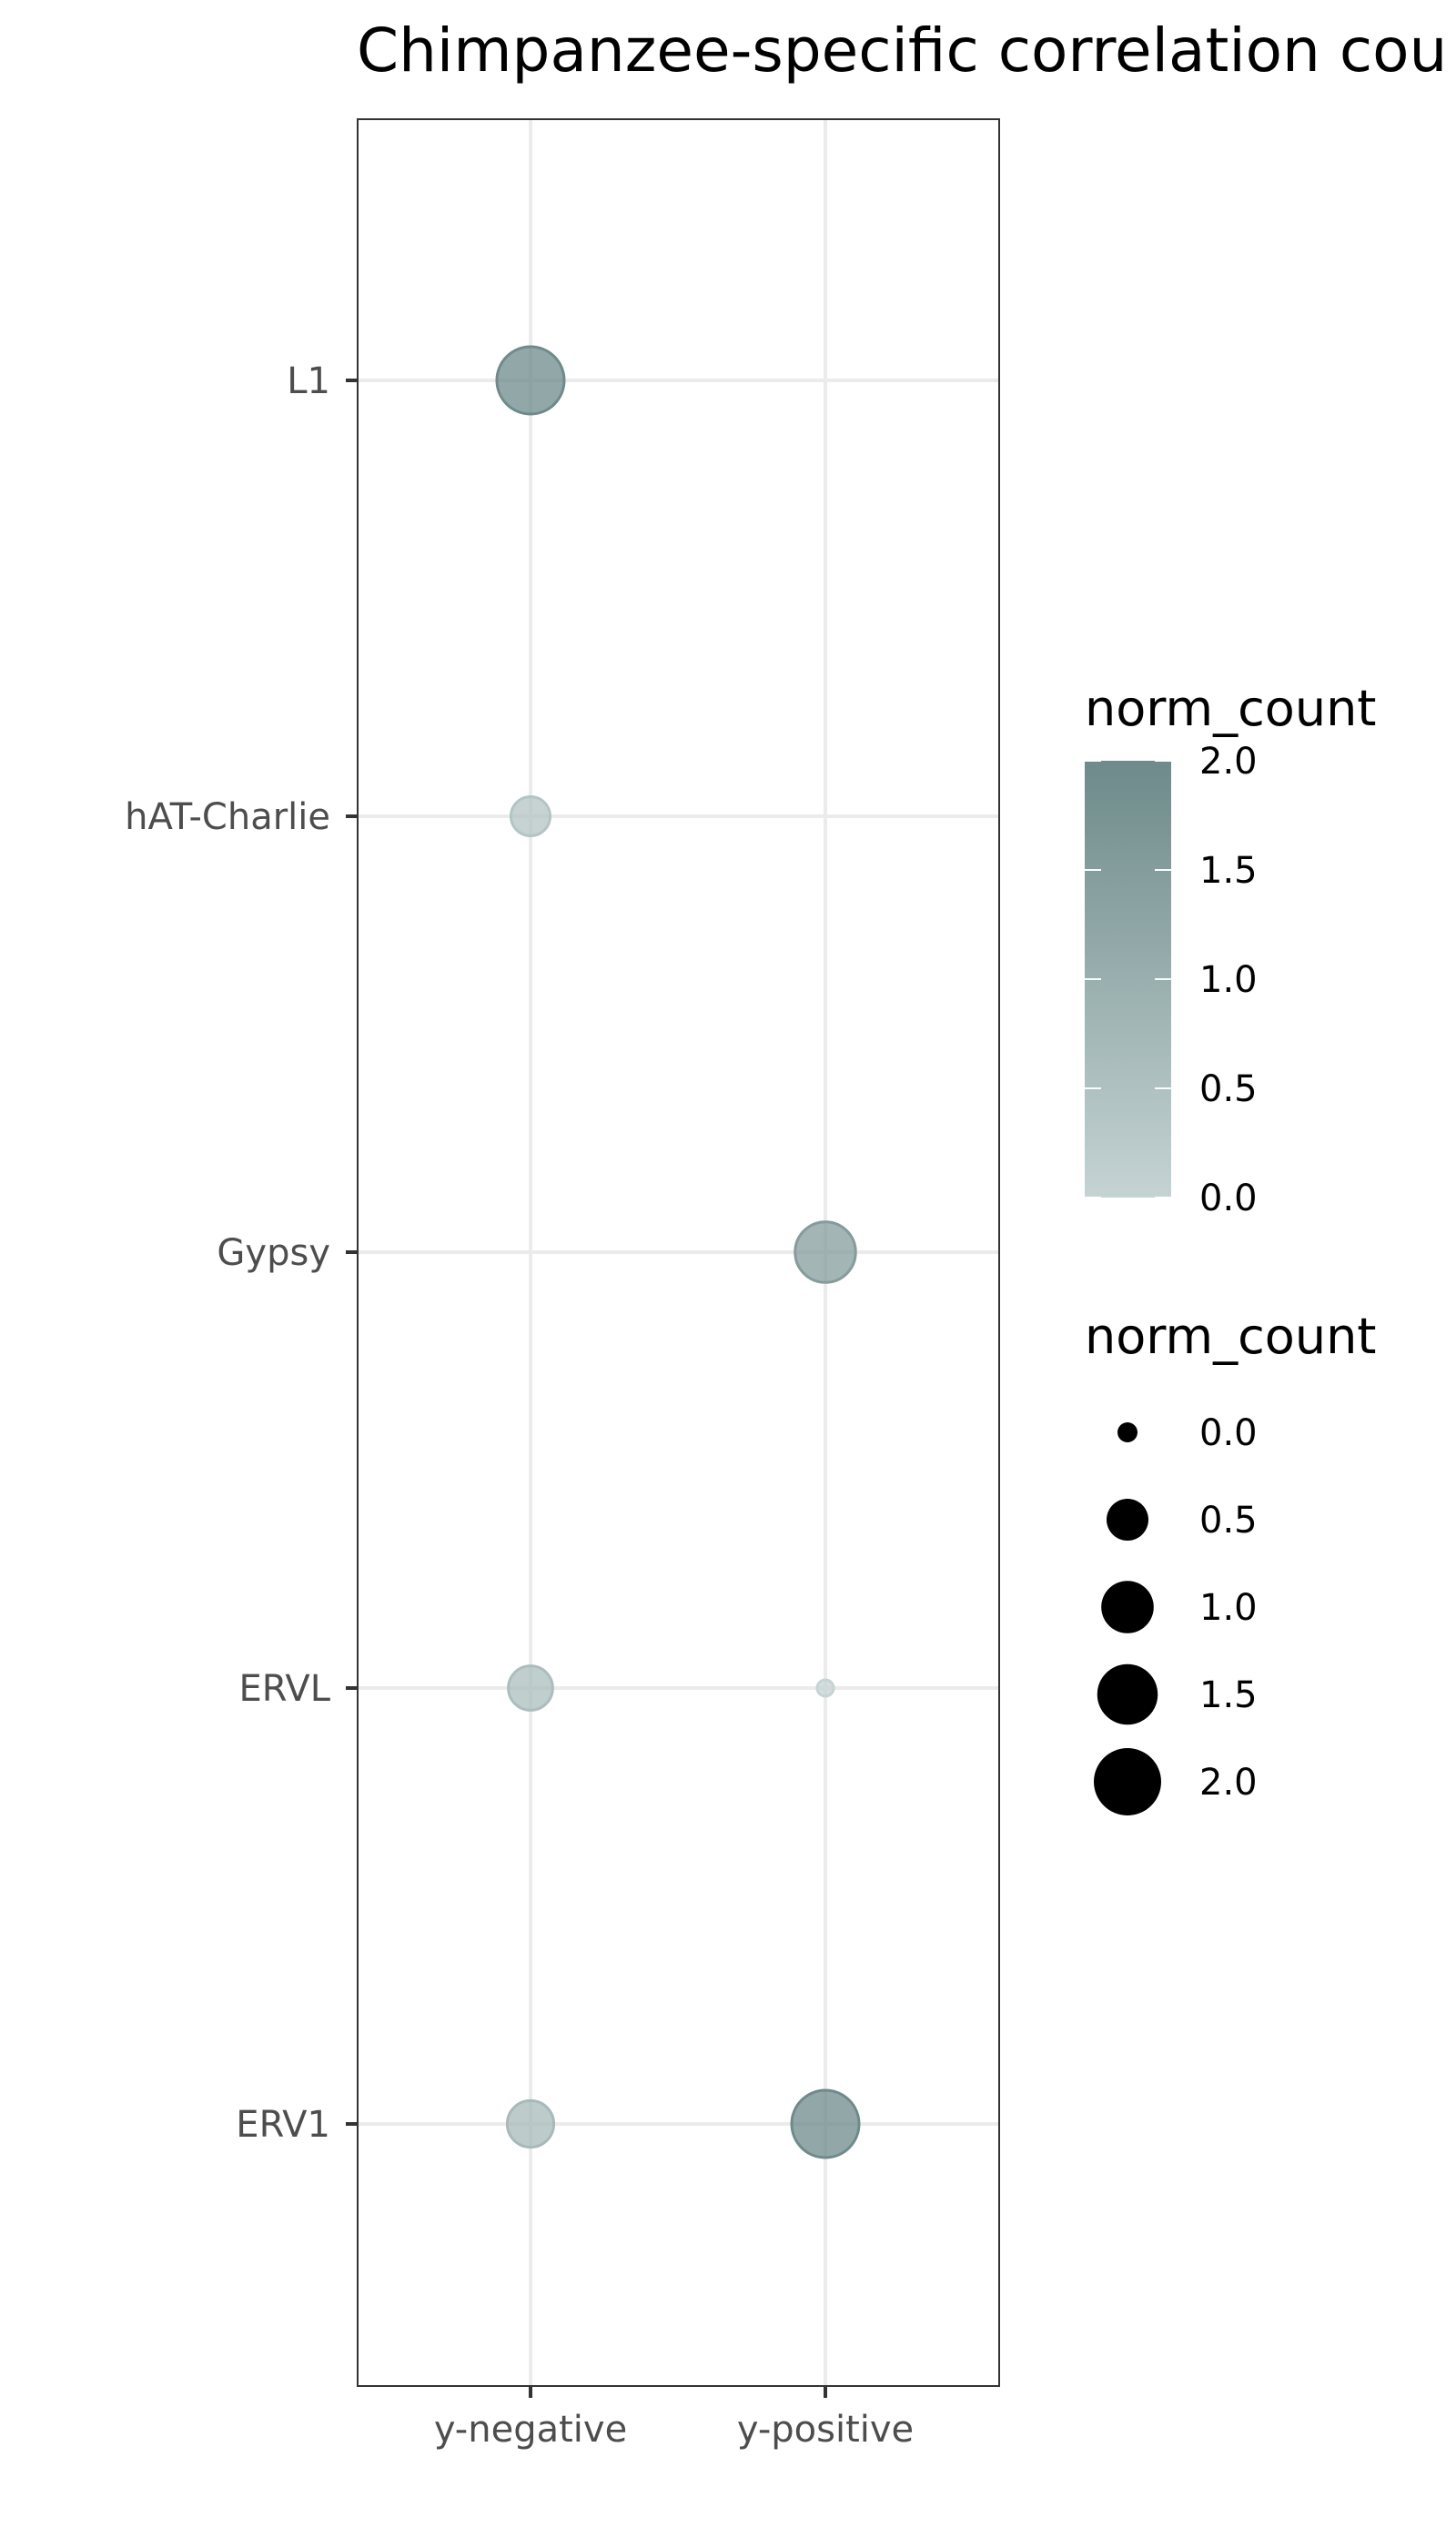 This screenshot has height=2548, width=1456. I want to click on colorbar-tick-label: 0.0, so click(1229, 1199).